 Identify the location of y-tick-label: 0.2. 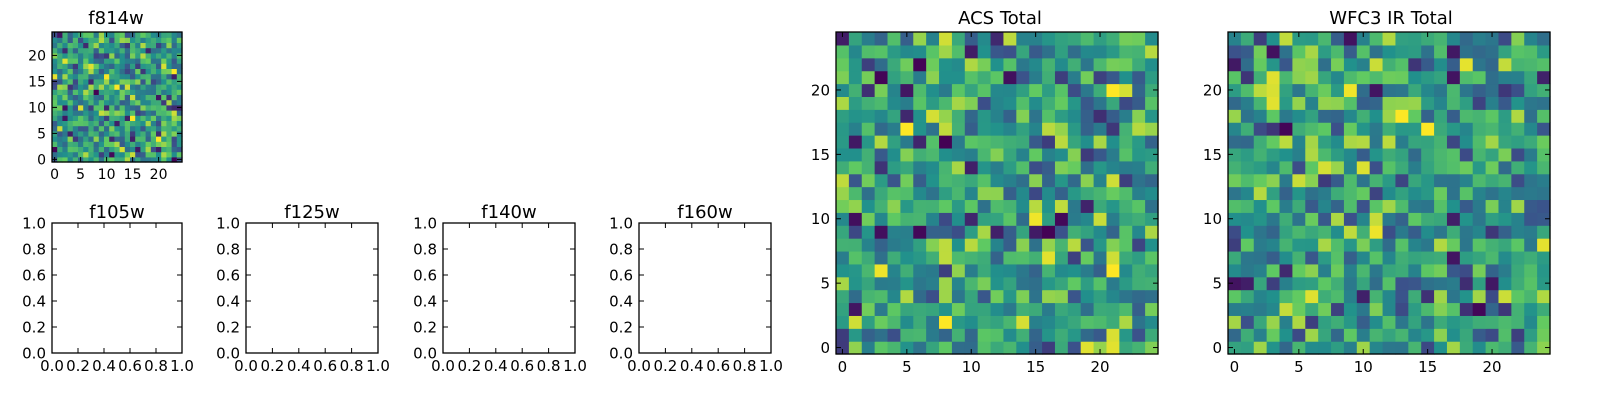
(34, 327).